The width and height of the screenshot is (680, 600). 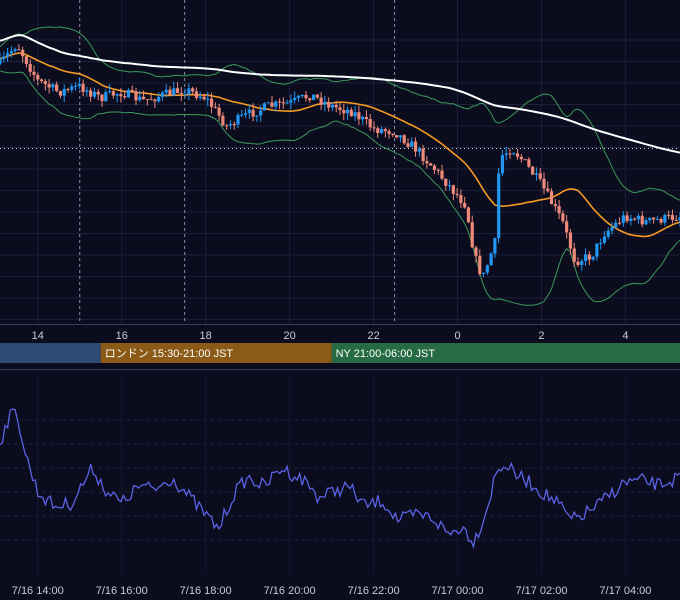 I want to click on osc-x-tick-label: 7/17 02:00, so click(x=541, y=591).